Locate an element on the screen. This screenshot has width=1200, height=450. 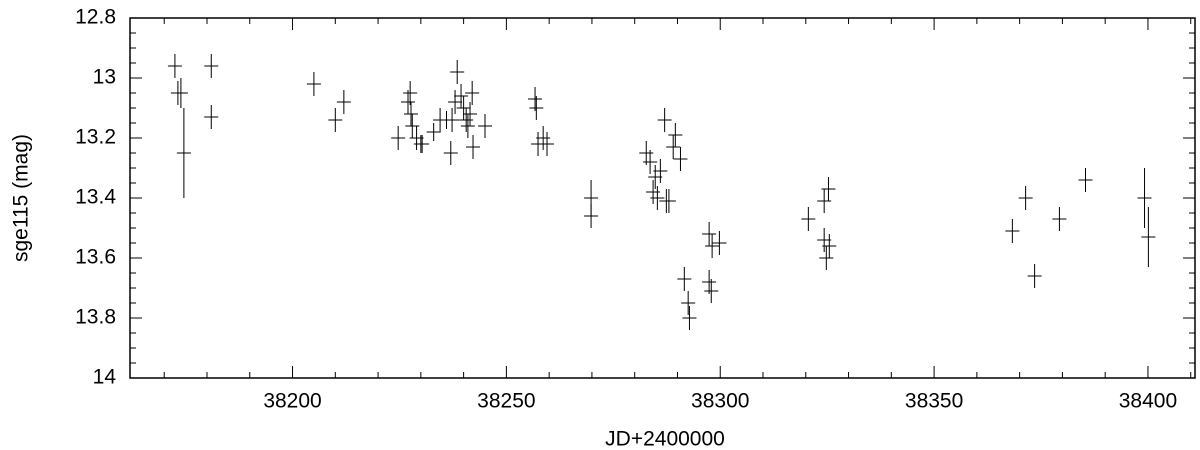
y-tick-label: 12.8 is located at coordinates (95, 17).